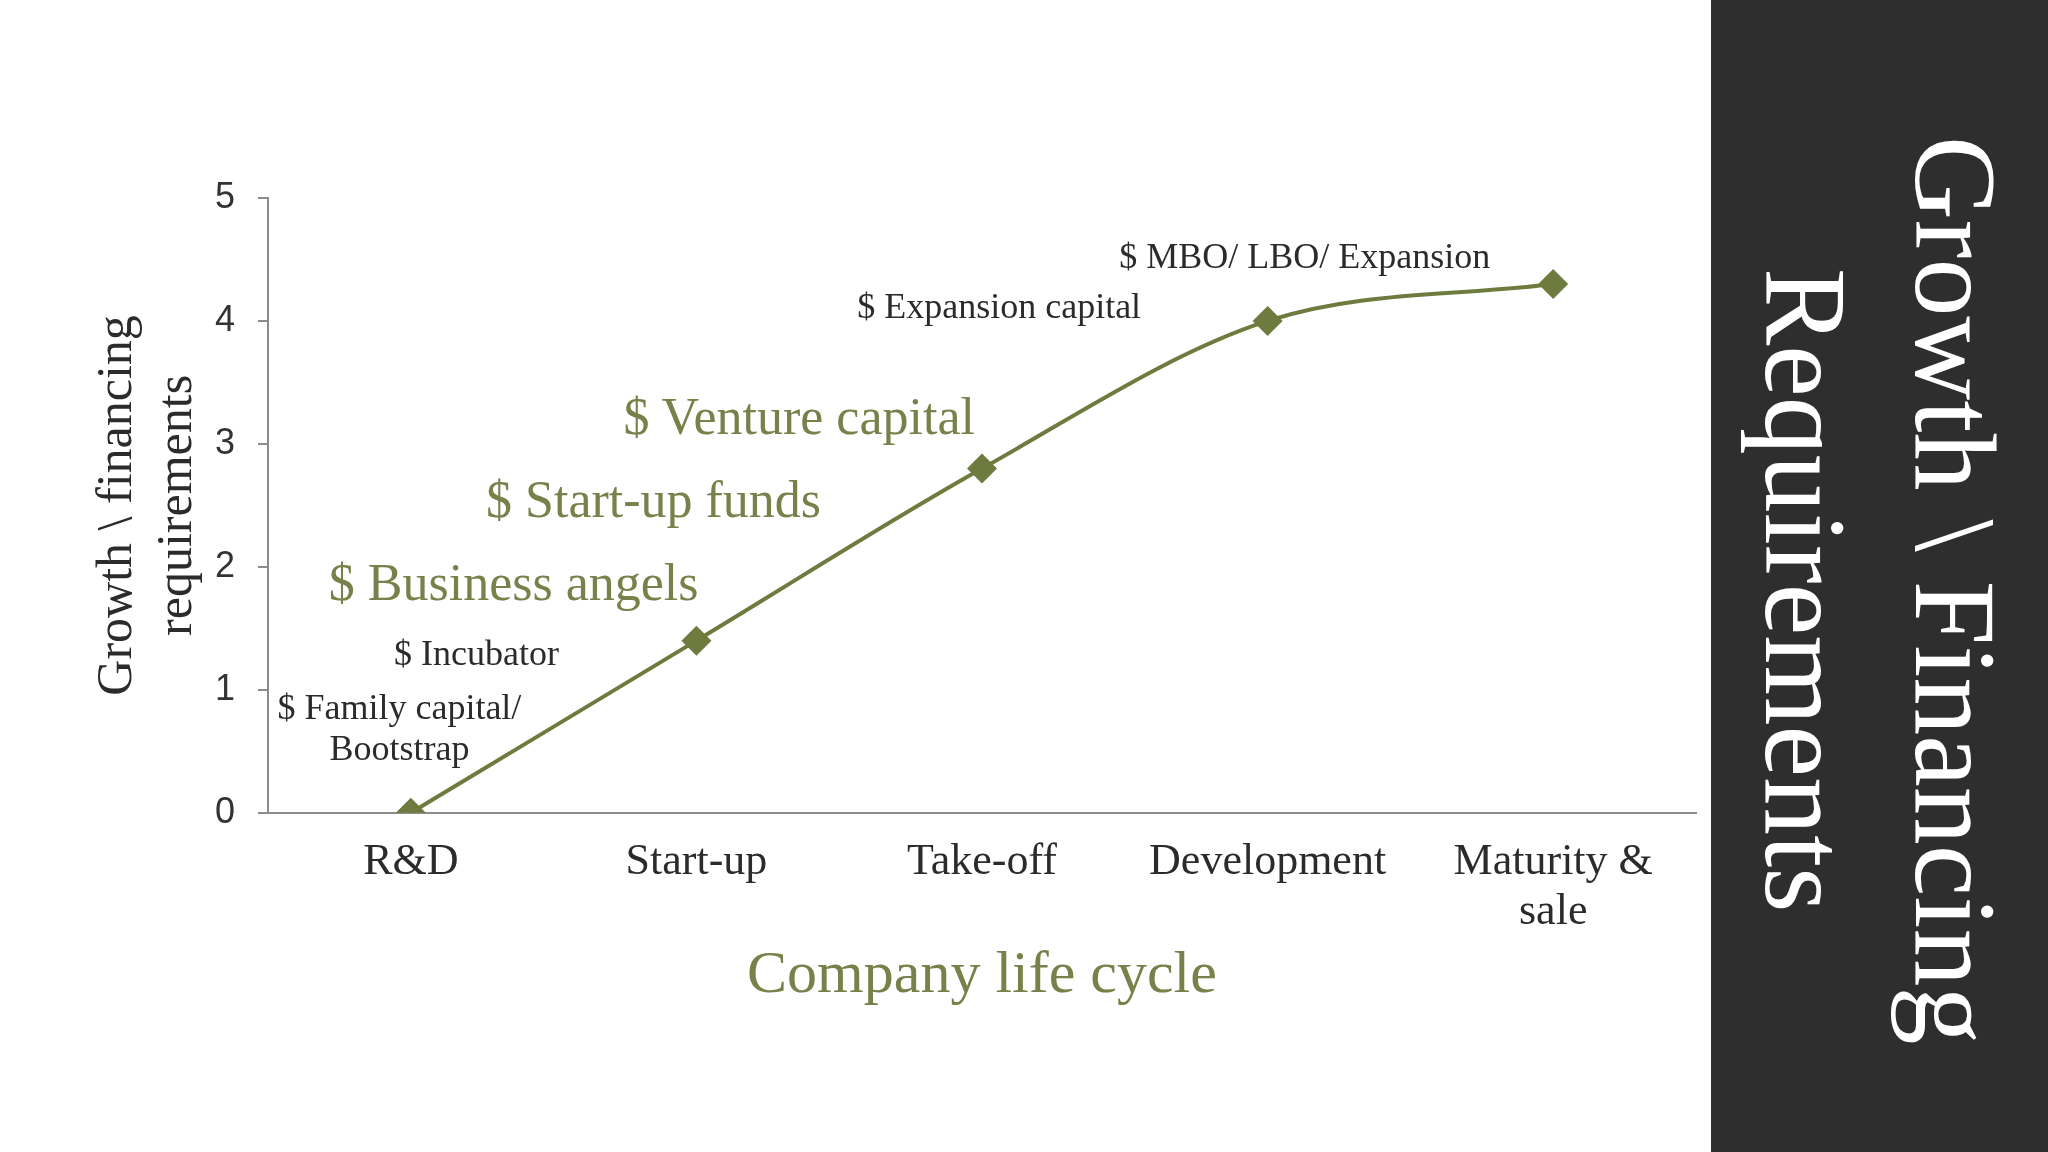  What do you see at coordinates (225, 318) in the screenshot?
I see `y-tick-label: 4` at bounding box center [225, 318].